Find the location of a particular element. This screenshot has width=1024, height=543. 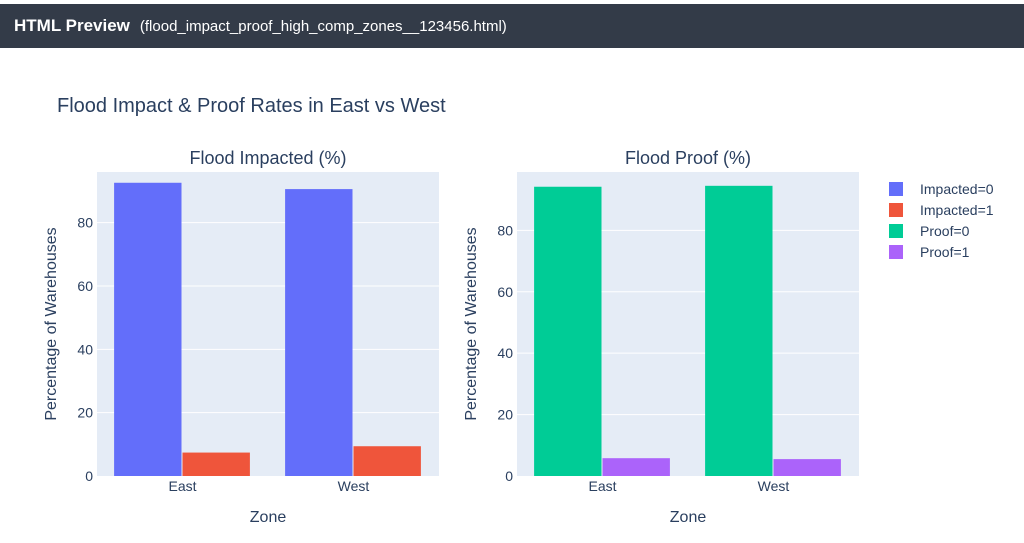

legend: Impacted=0 Impacted=1 Proof=0 Proof=1 is located at coordinates (941, 220).